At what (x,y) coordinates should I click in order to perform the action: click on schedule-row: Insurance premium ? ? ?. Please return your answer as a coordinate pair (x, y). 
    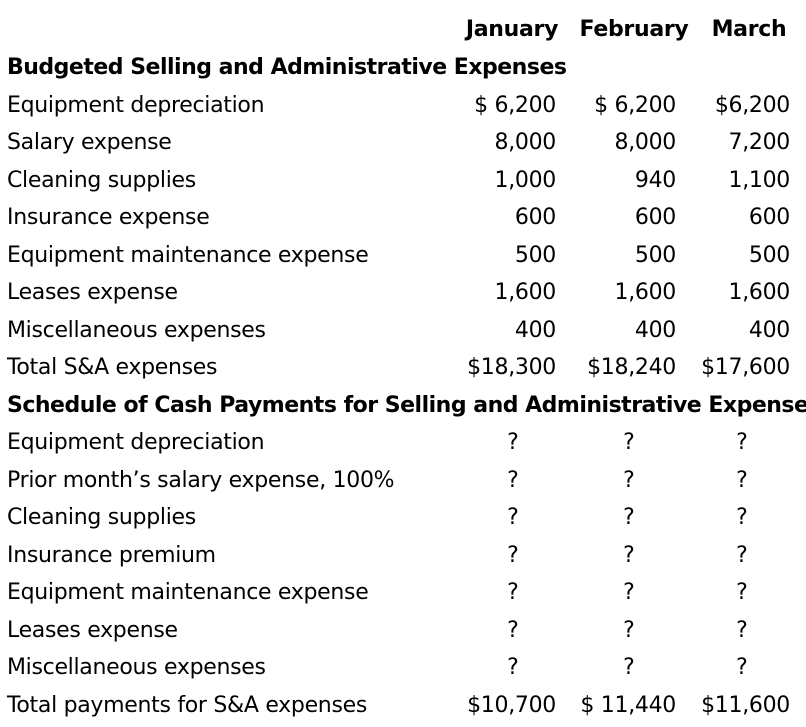
    Looking at the image, I should click on (403, 555).